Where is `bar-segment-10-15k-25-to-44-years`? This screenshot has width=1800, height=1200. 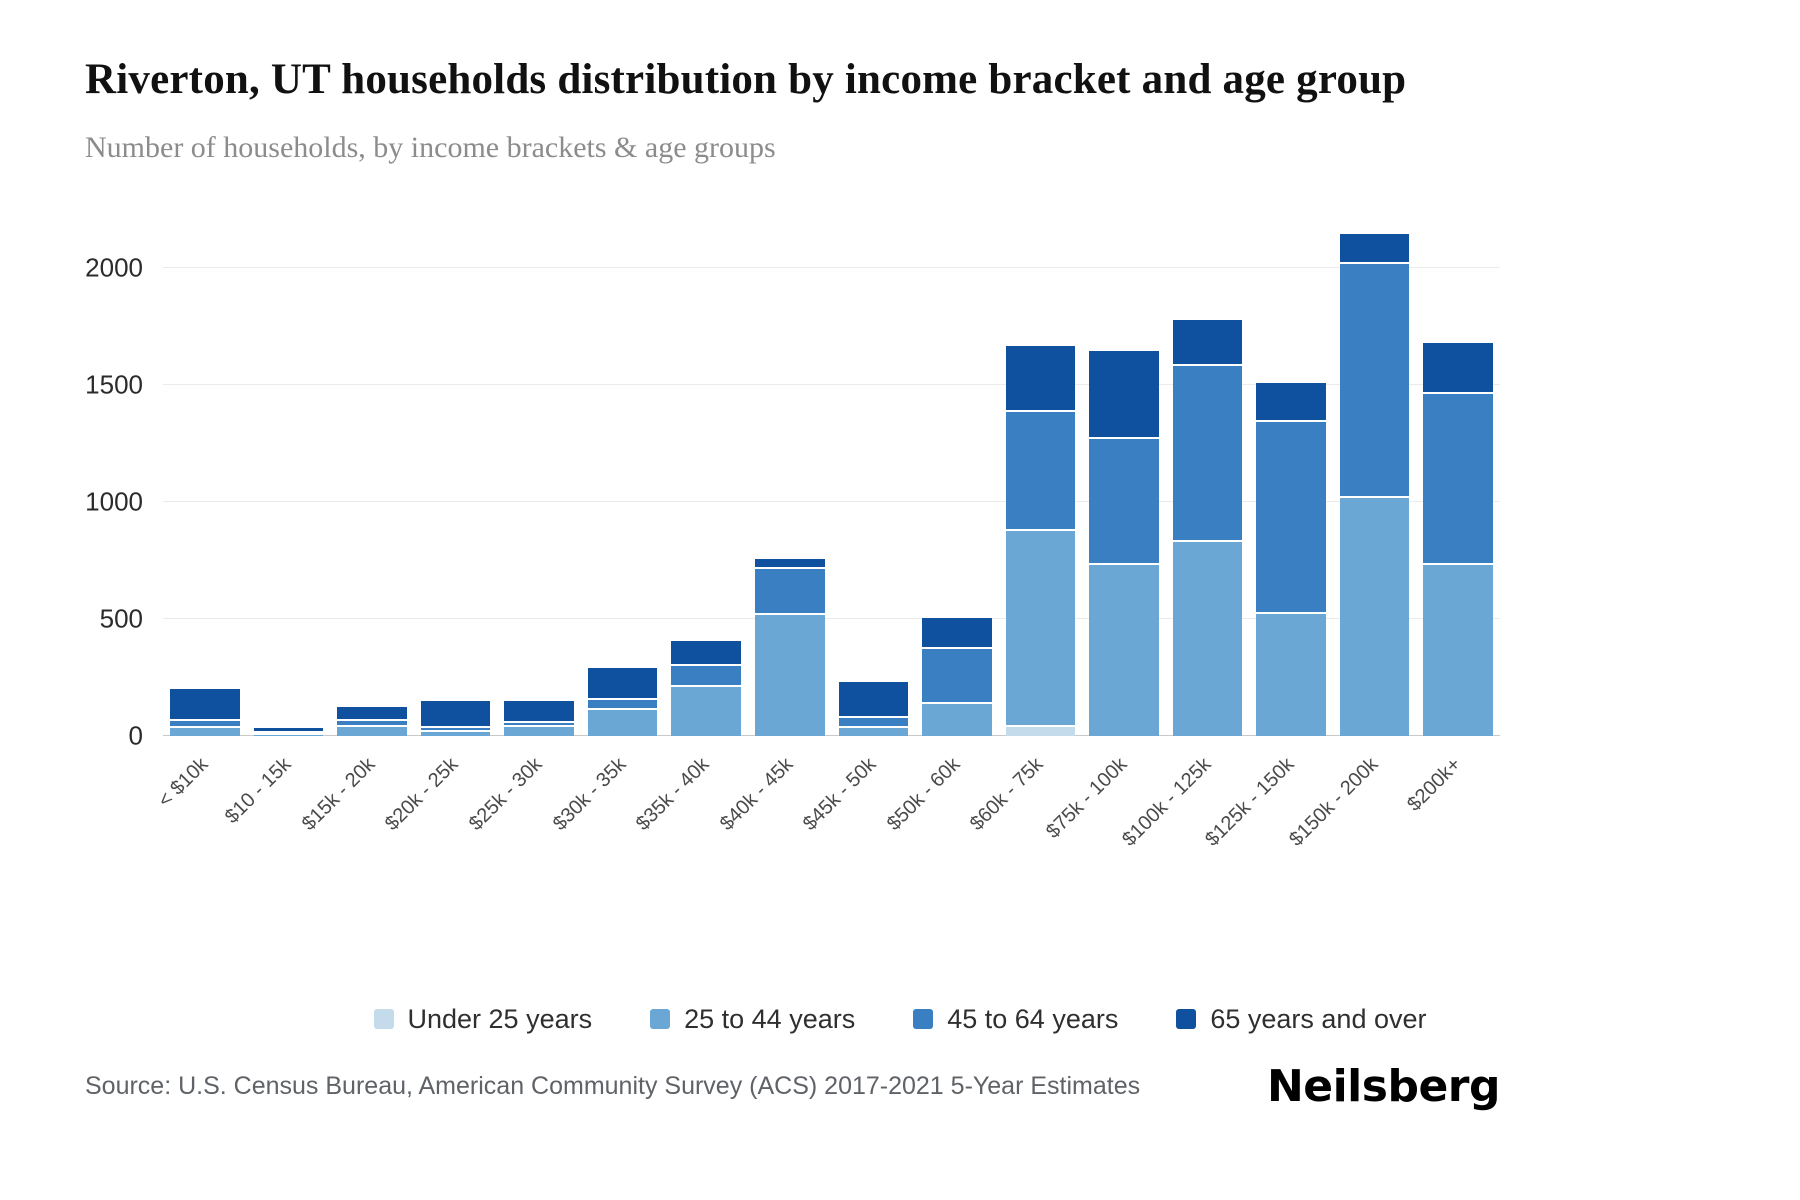 bar-segment-10-15k-25-to-44-years is located at coordinates (288, 734).